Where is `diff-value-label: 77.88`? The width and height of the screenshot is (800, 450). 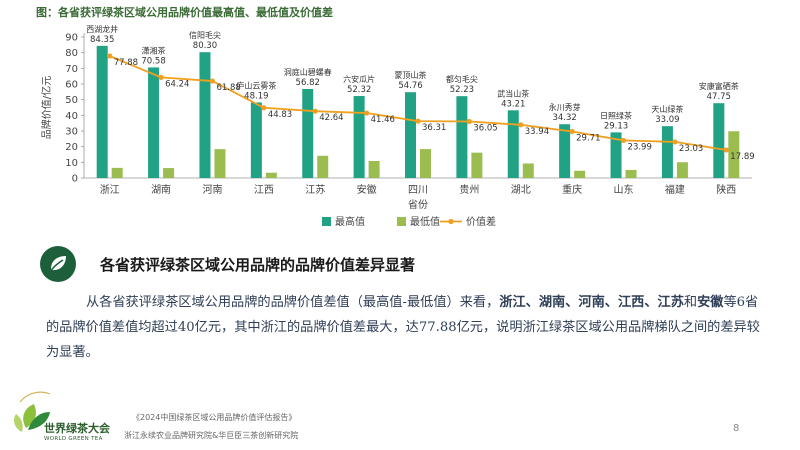 diff-value-label: 77.88 is located at coordinates (126, 63).